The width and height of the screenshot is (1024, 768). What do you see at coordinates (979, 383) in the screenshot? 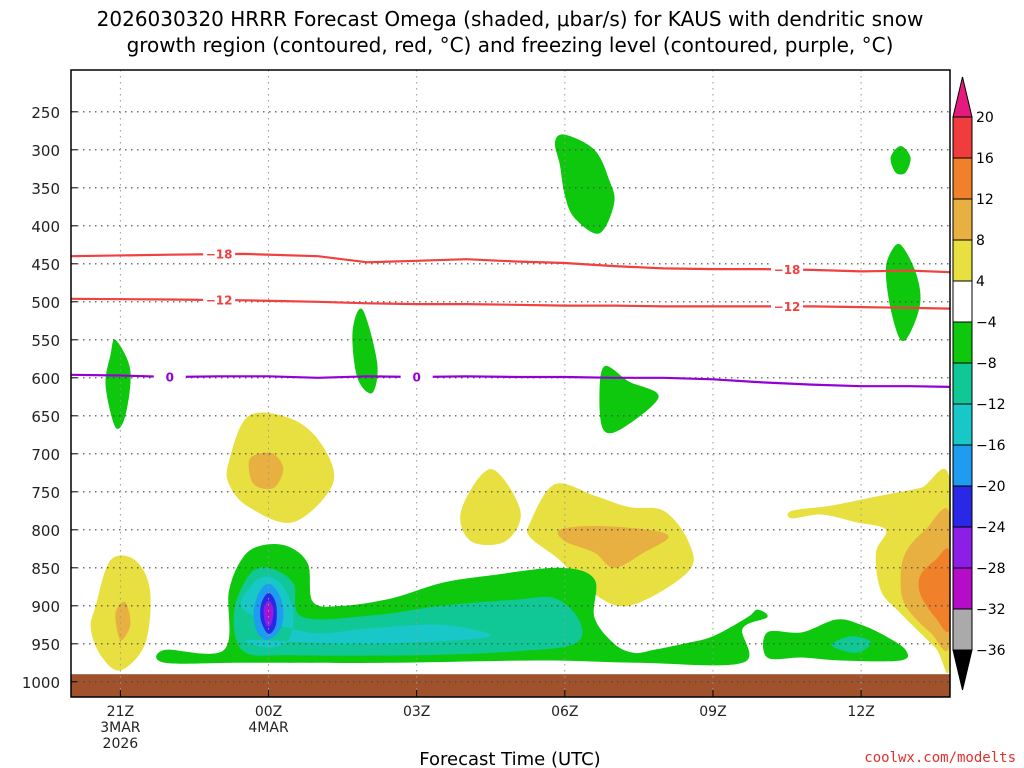
I see `colorbar: 20 16 12 8 4 −4 −8 −12 −16 −20 −24 −28 −32 −36` at bounding box center [979, 383].